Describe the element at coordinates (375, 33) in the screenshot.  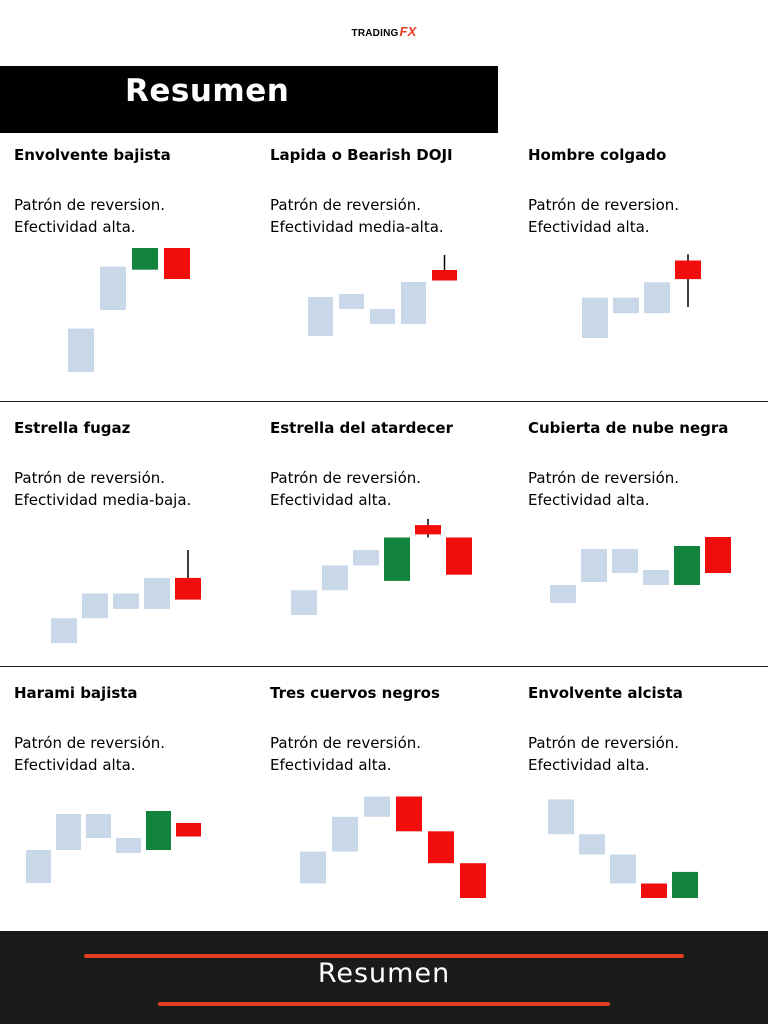
I see `logo-trading-text: TRADING` at that location.